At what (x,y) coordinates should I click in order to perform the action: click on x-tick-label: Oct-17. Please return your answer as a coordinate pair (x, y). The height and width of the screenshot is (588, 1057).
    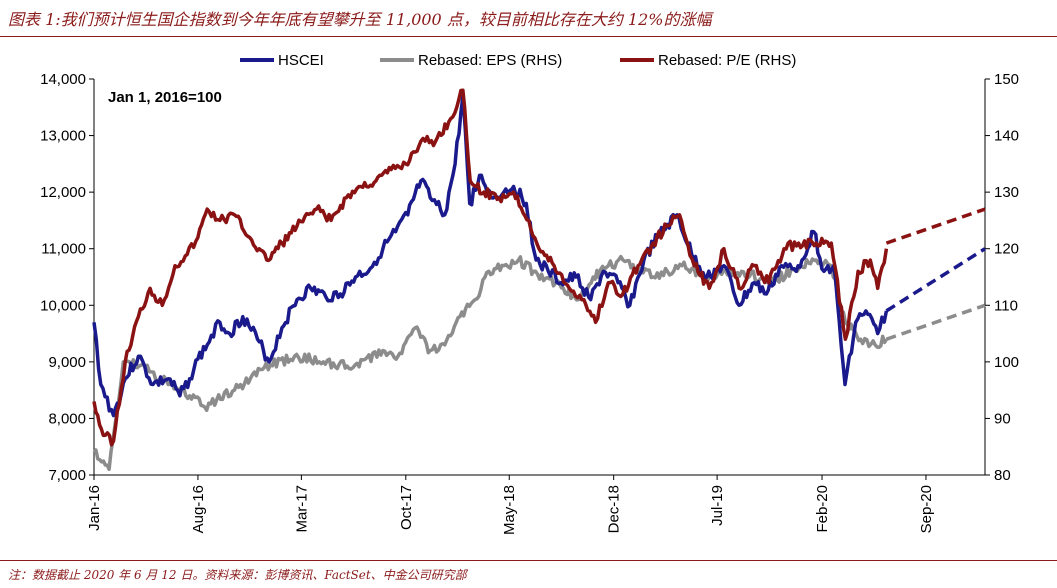
    Looking at the image, I should click on (406, 507).